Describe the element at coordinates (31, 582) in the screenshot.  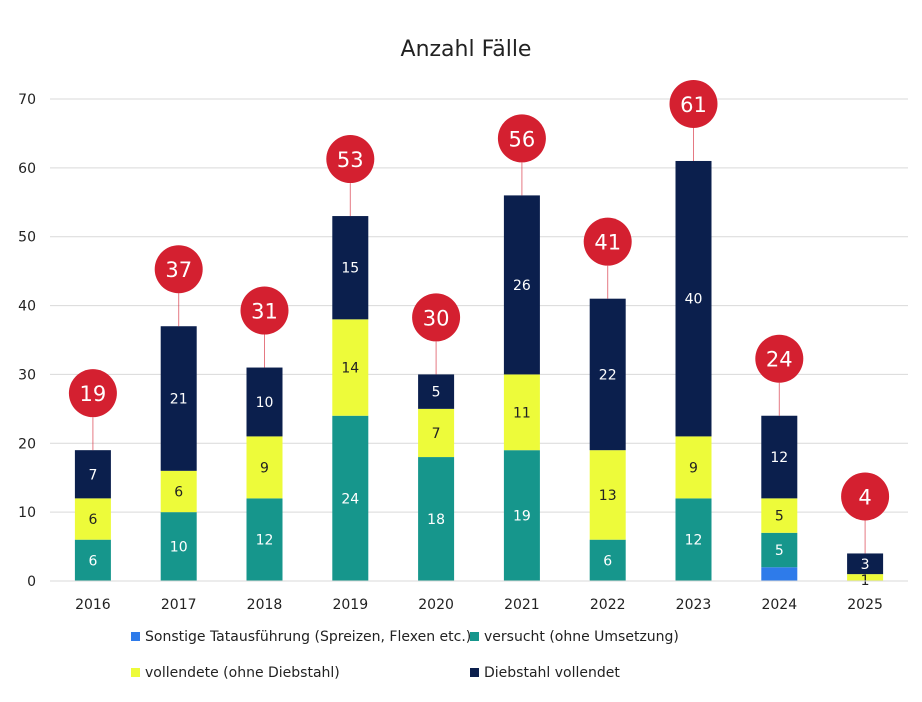
I see `y-tick-label: 0` at that location.